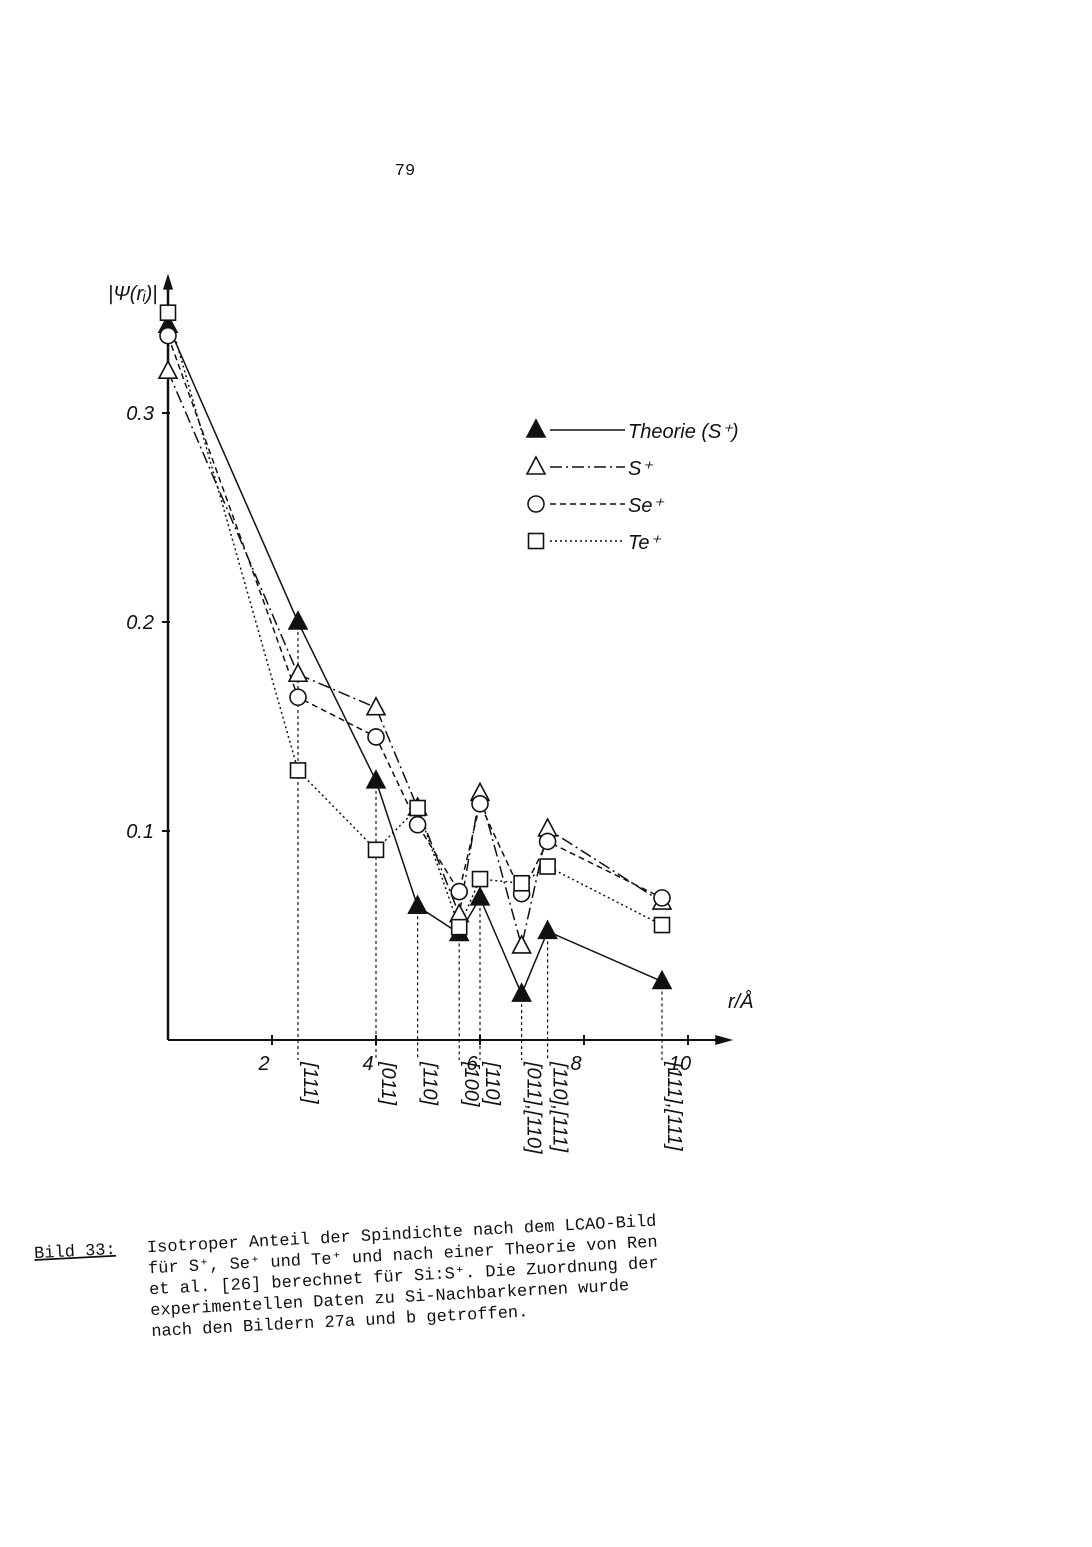 This screenshot has height=1547, width=1092. What do you see at coordinates (741, 1001) in the screenshot?
I see `x-axis-label: r/Å` at bounding box center [741, 1001].